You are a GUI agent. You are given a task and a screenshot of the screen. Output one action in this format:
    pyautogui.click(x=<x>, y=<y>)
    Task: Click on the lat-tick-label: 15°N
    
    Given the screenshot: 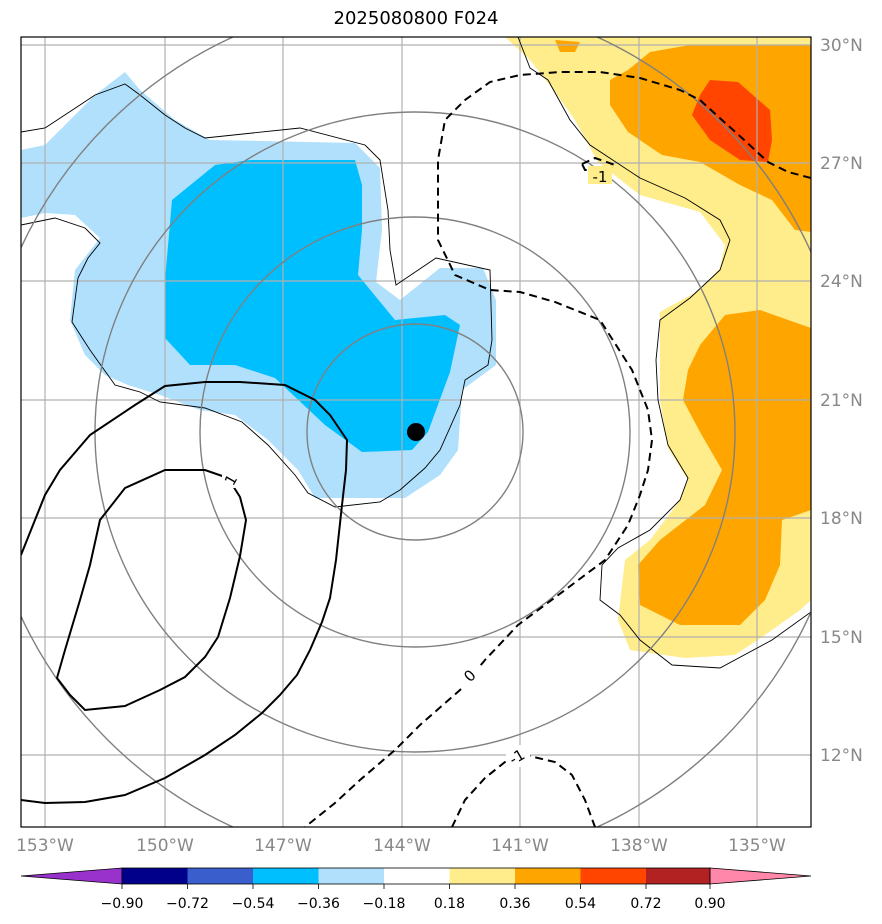 What is the action you would take?
    pyautogui.click(x=841, y=638)
    